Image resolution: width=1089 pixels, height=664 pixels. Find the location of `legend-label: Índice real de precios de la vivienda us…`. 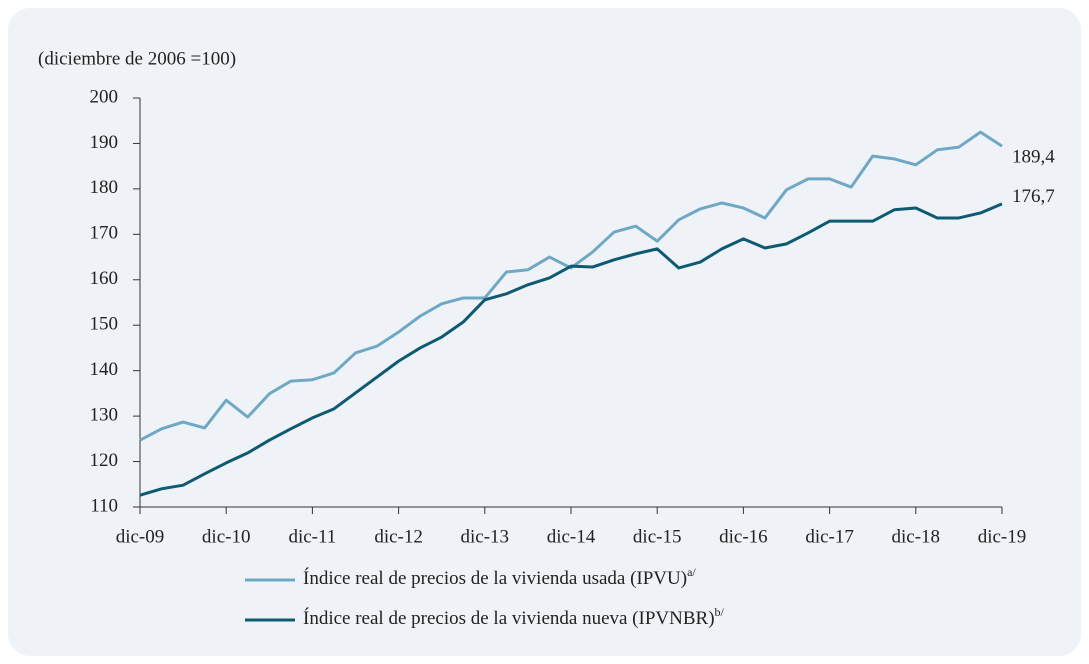

legend-label: Índice real de precios de la vivienda us… is located at coordinates (499, 577).